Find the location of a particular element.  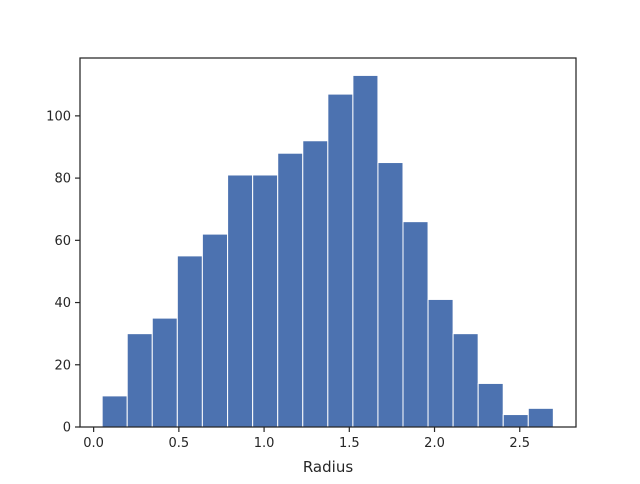

y-tick-label: 40 is located at coordinates (62, 303).